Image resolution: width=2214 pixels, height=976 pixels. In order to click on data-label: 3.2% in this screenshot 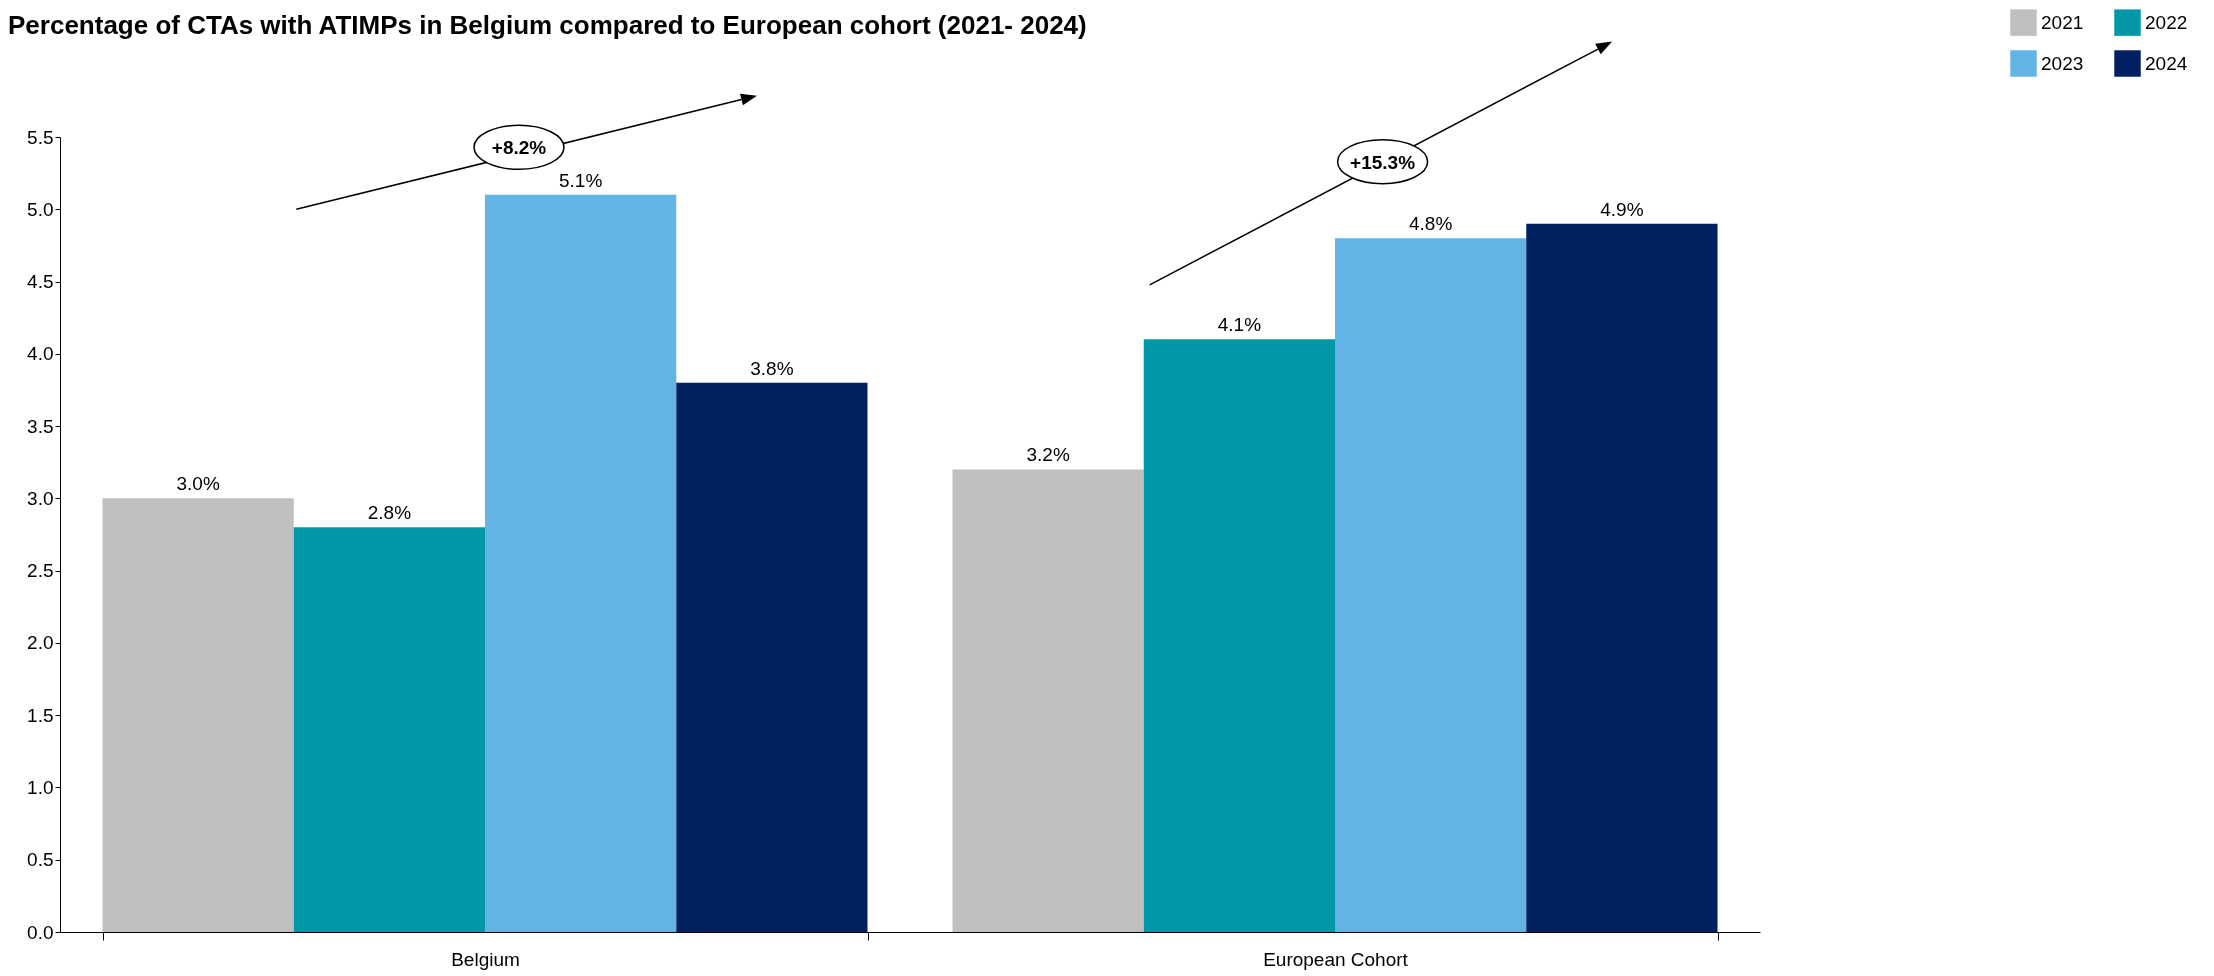, I will do `click(1048, 455)`.